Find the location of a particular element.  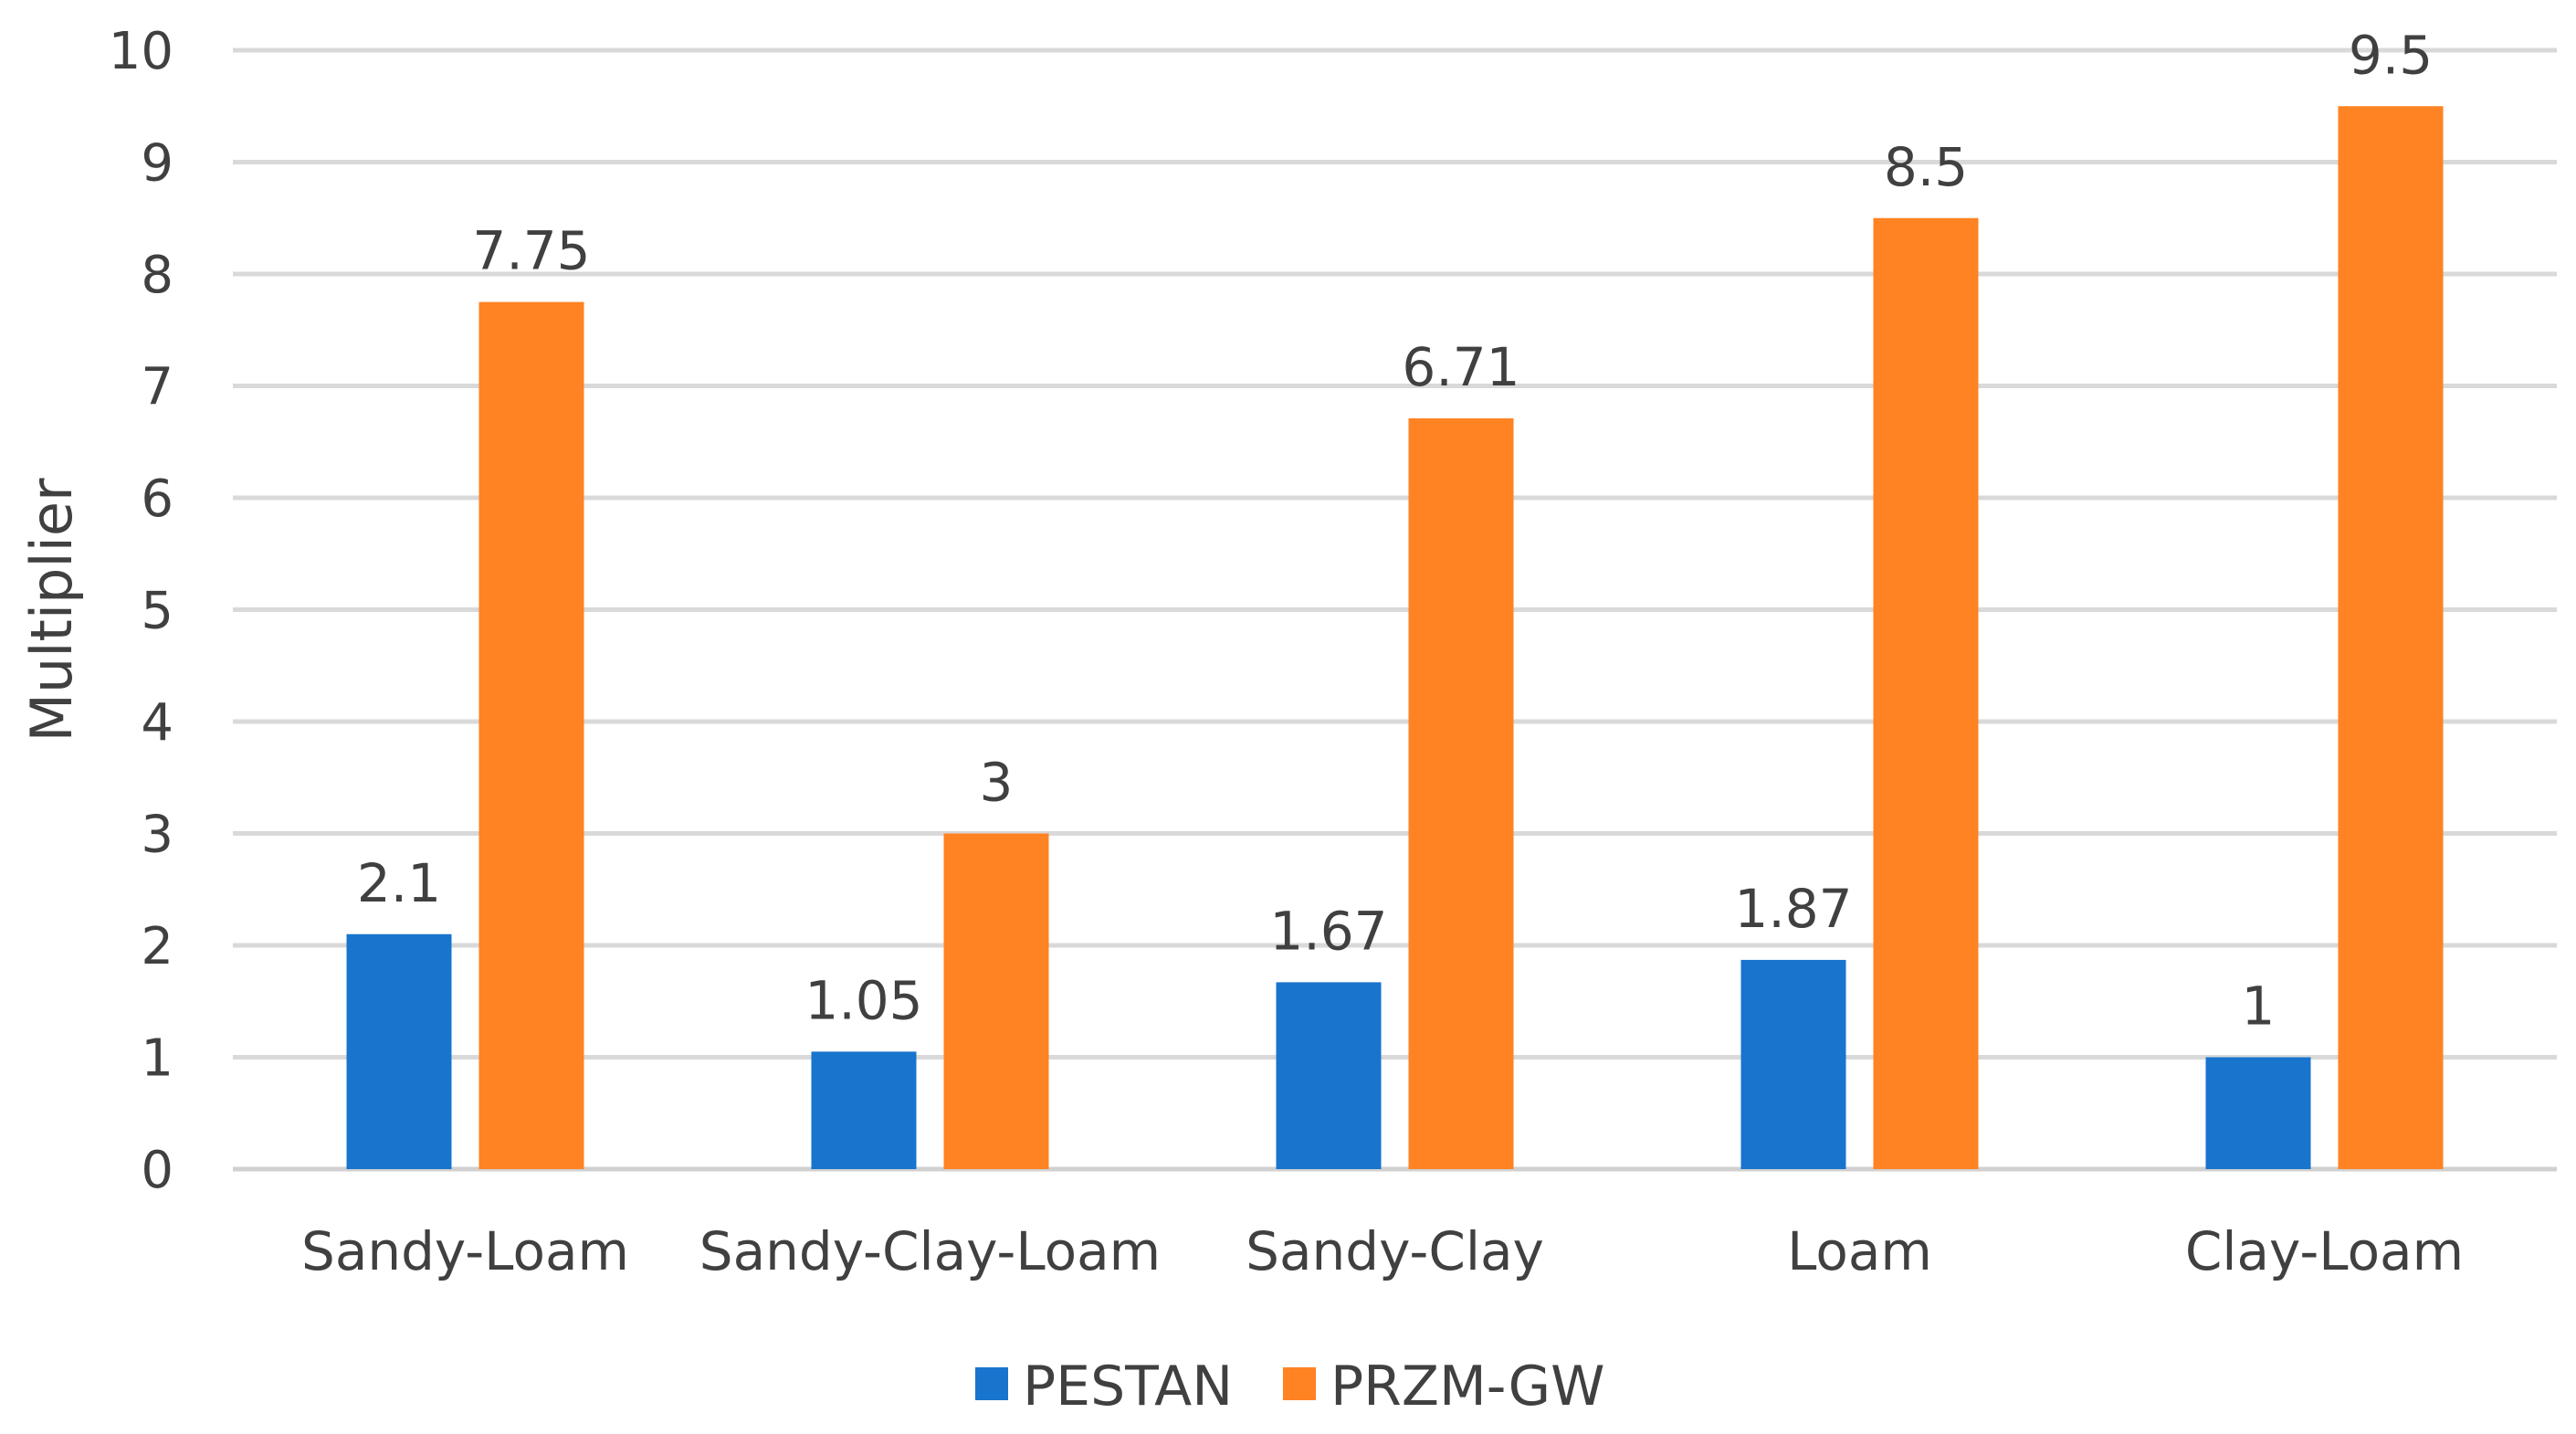

y-tick-label: 8 is located at coordinates (157, 275).